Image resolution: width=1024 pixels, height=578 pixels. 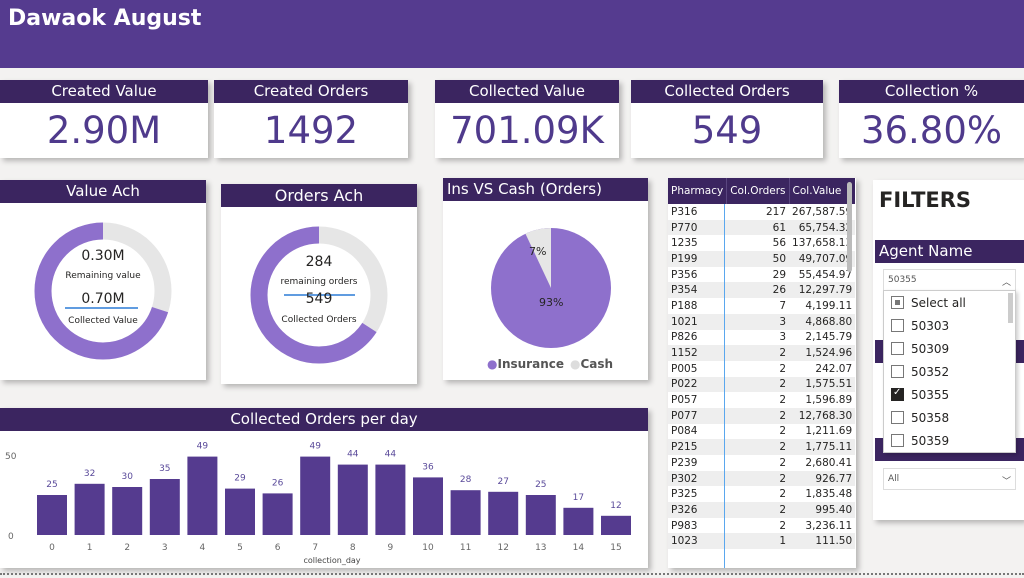 I want to click on kpi-value: 549, so click(x=727, y=130).